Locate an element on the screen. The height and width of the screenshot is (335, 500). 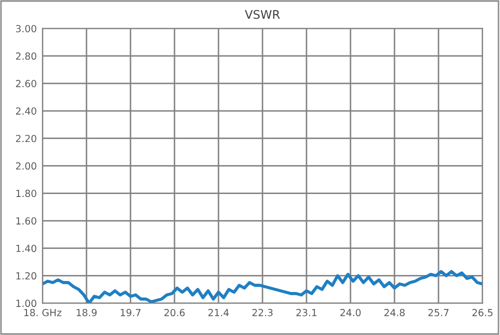
x-tick-label: 20.6 is located at coordinates (174, 312).